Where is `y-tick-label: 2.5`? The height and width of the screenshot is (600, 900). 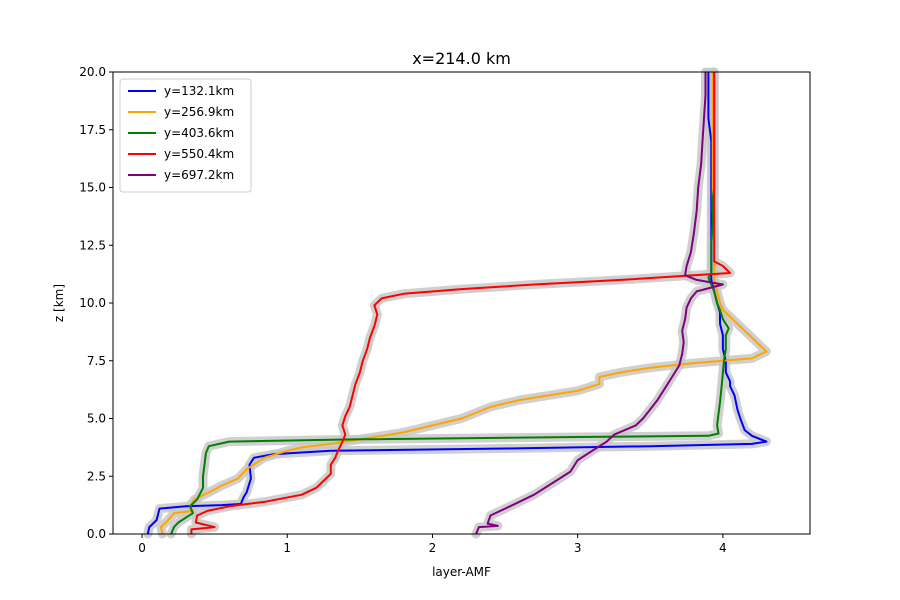
y-tick-label: 2.5 is located at coordinates (96, 476).